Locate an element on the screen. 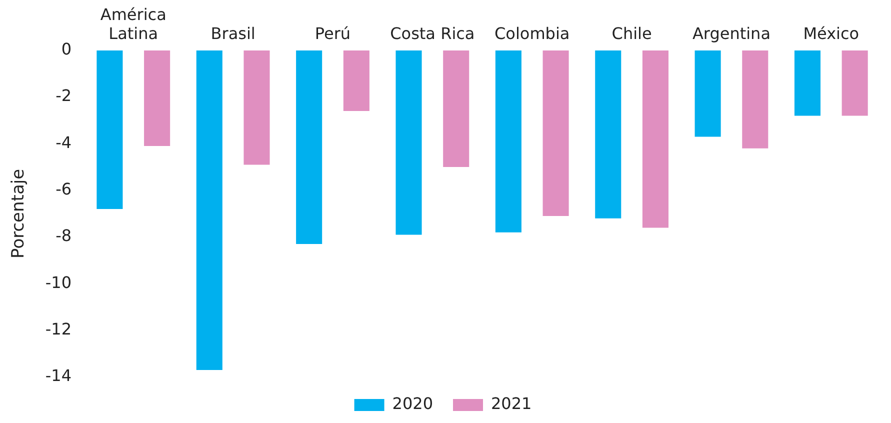  x-tick-label: Brasil is located at coordinates (233, 33).